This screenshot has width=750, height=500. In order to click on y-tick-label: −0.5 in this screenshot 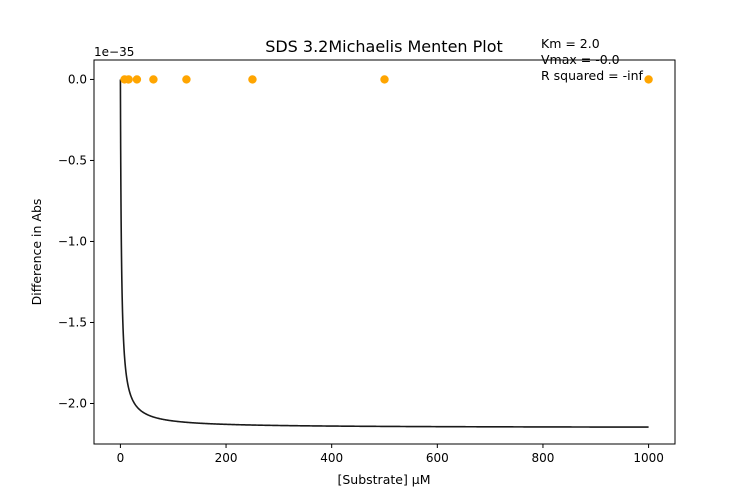, I will do `click(72, 160)`.